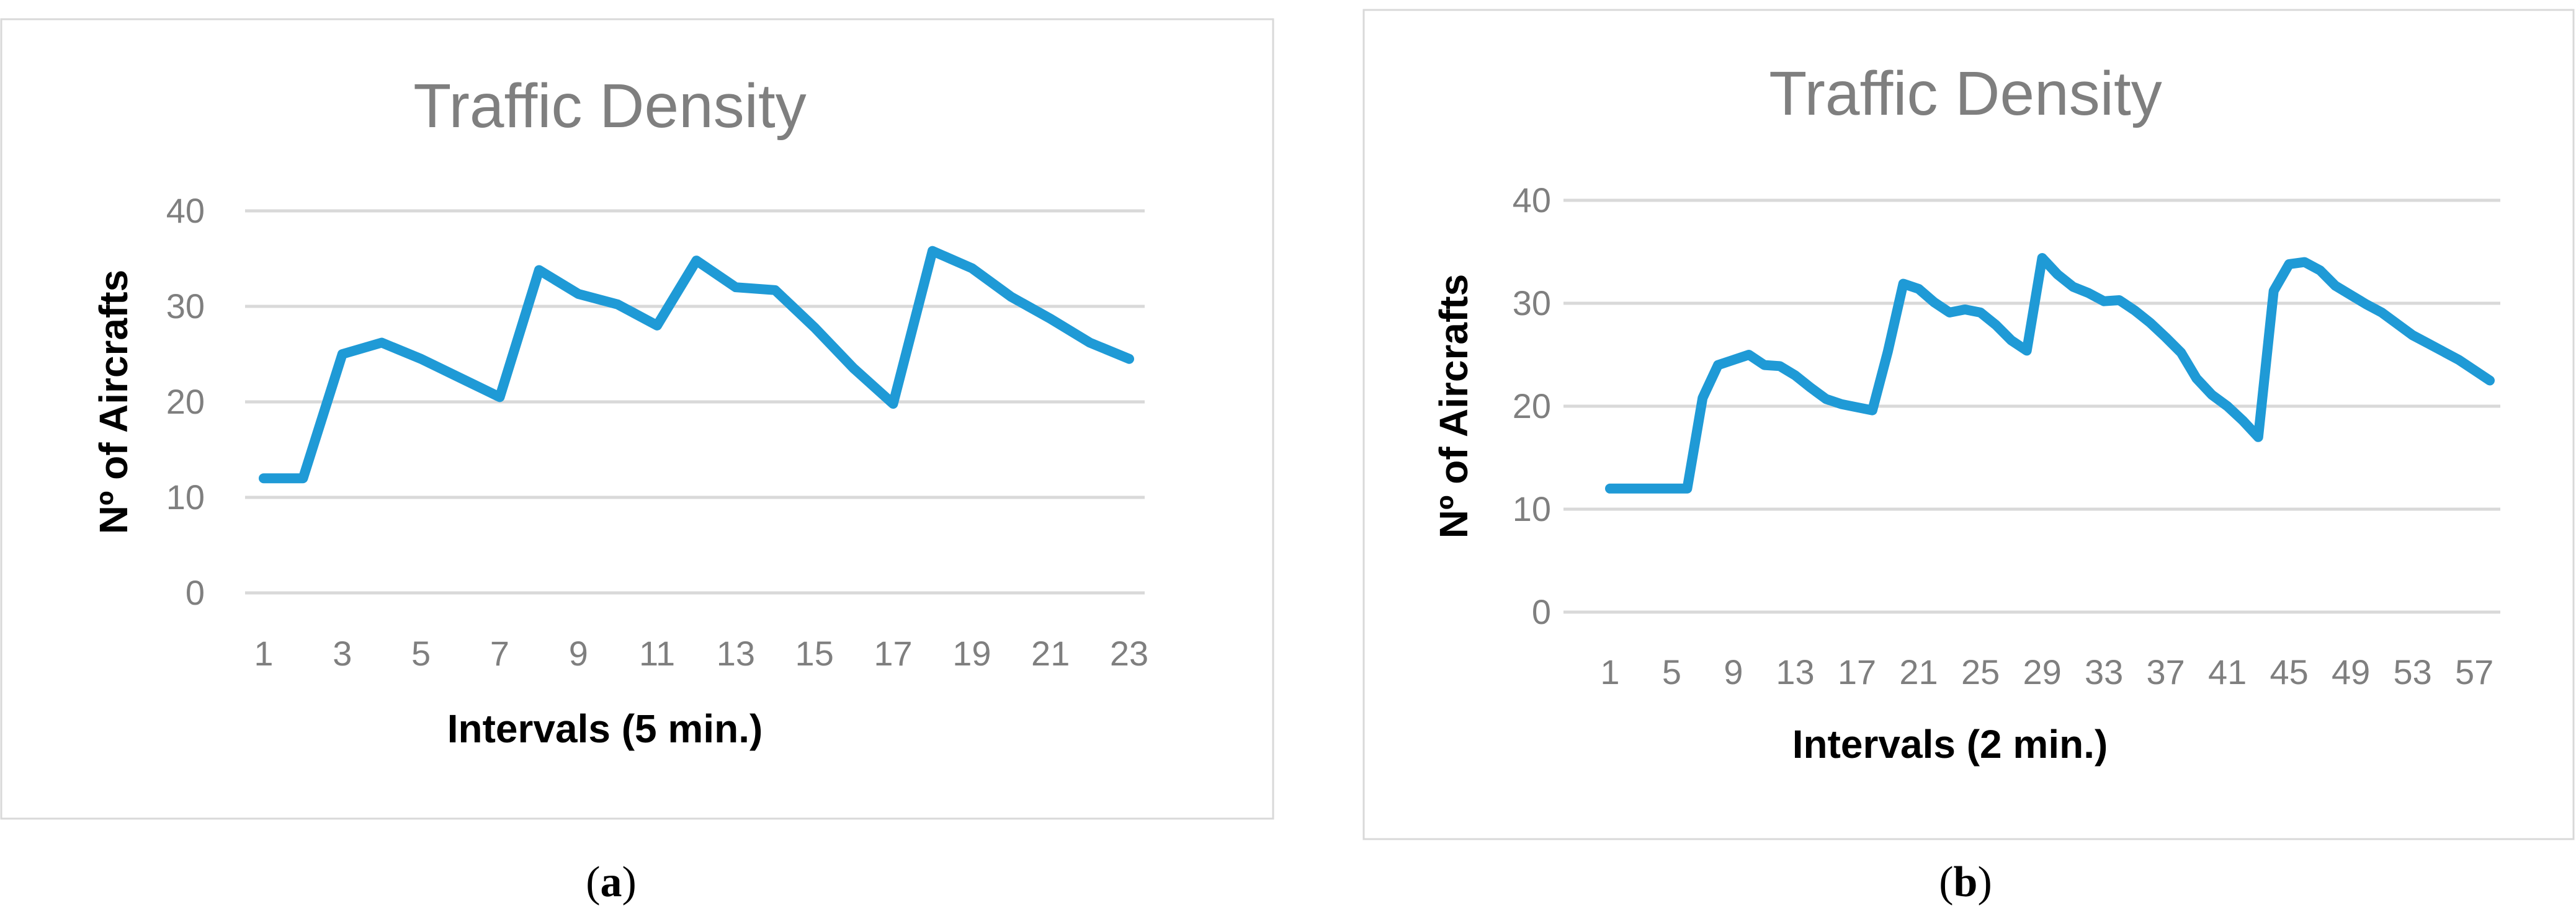 The image size is (2576, 916). What do you see at coordinates (605, 728) in the screenshot?
I see `chart-a-x-axis-title: Intervals (5 min.)` at bounding box center [605, 728].